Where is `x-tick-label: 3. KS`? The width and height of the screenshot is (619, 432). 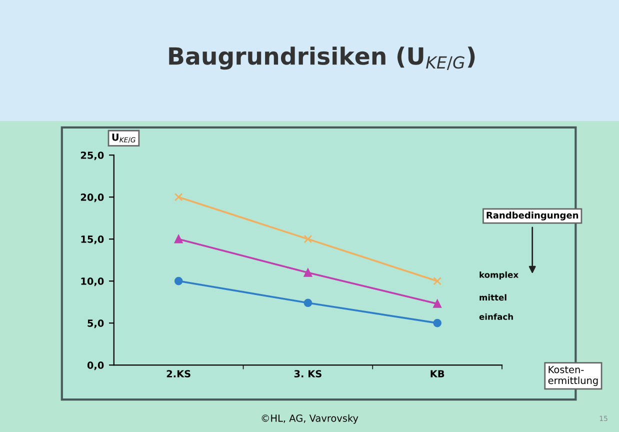
x-tick-label: 3. KS is located at coordinates (308, 374).